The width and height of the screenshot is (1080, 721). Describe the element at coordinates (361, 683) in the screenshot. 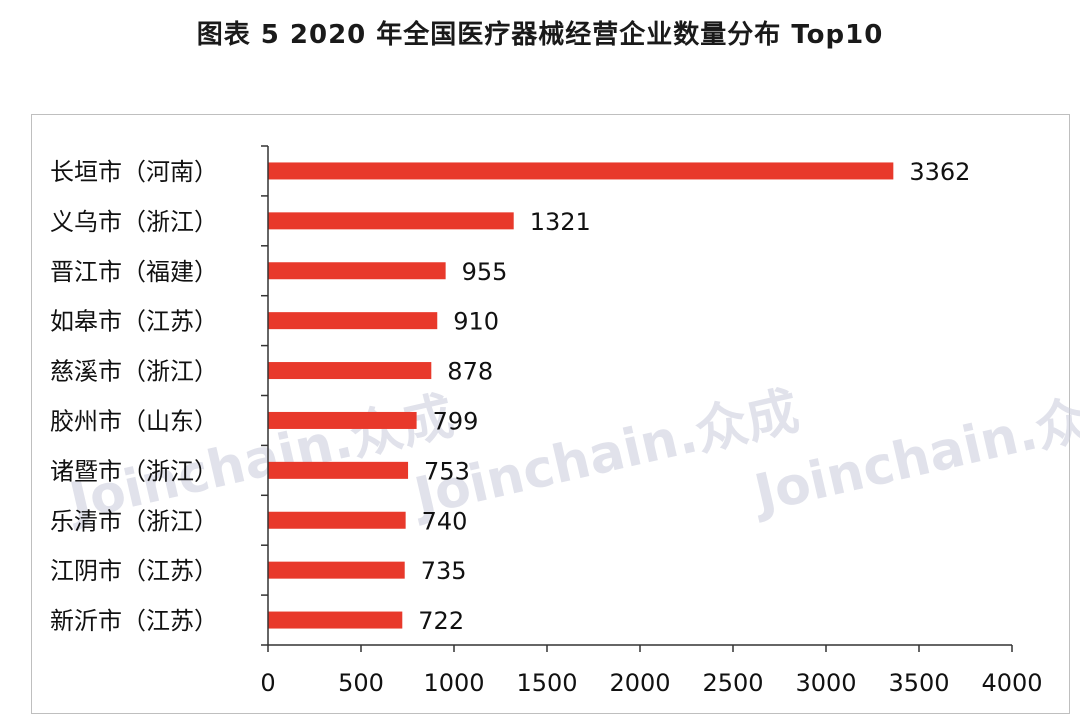

I see `x-tick-label-1: 500` at that location.